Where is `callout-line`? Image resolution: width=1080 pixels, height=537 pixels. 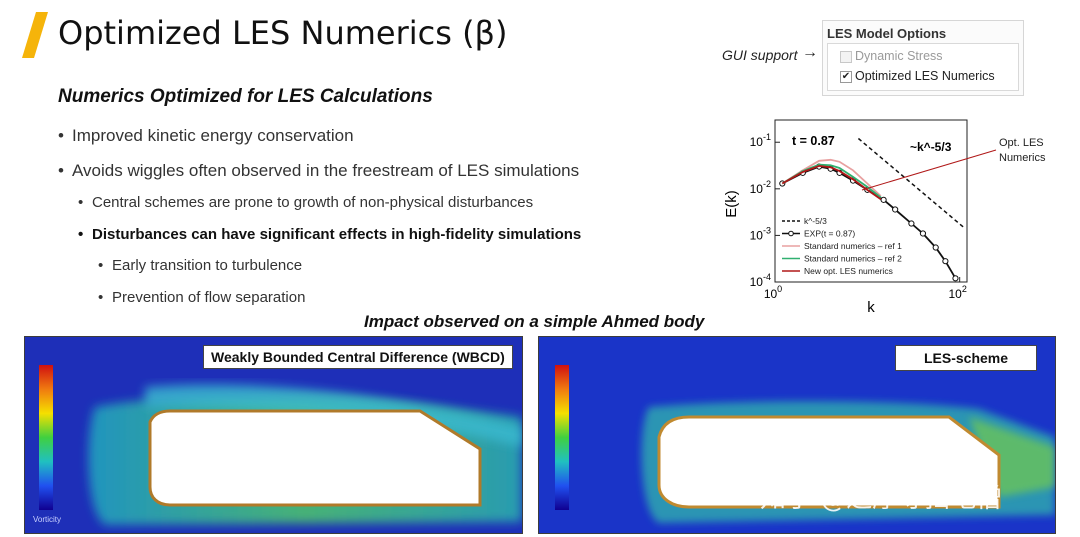 callout-line is located at coordinates (929, 170).